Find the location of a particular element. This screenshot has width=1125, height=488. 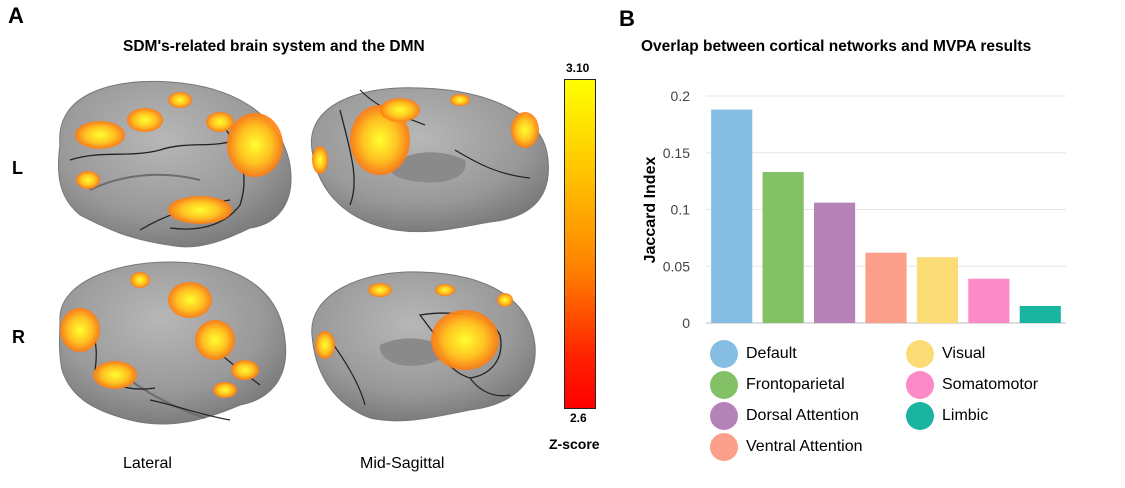

view-label-lateral: Lateral is located at coordinates (147, 463).